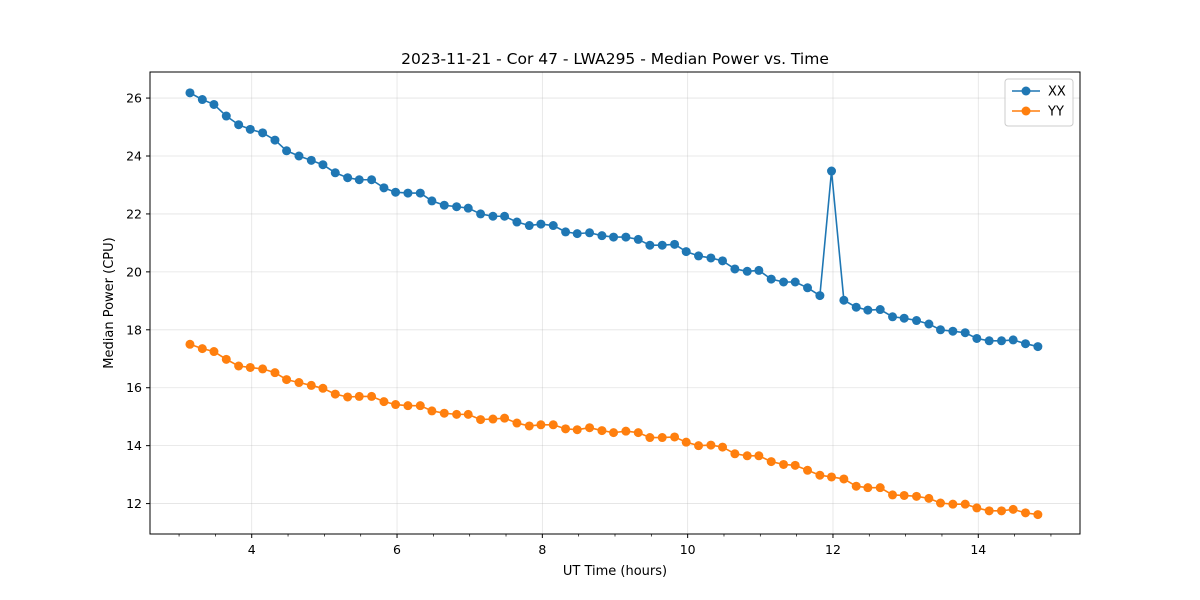 This screenshot has height=600, width=1200. Describe the element at coordinates (397, 549) in the screenshot. I see `x-tick-label: 6` at that location.